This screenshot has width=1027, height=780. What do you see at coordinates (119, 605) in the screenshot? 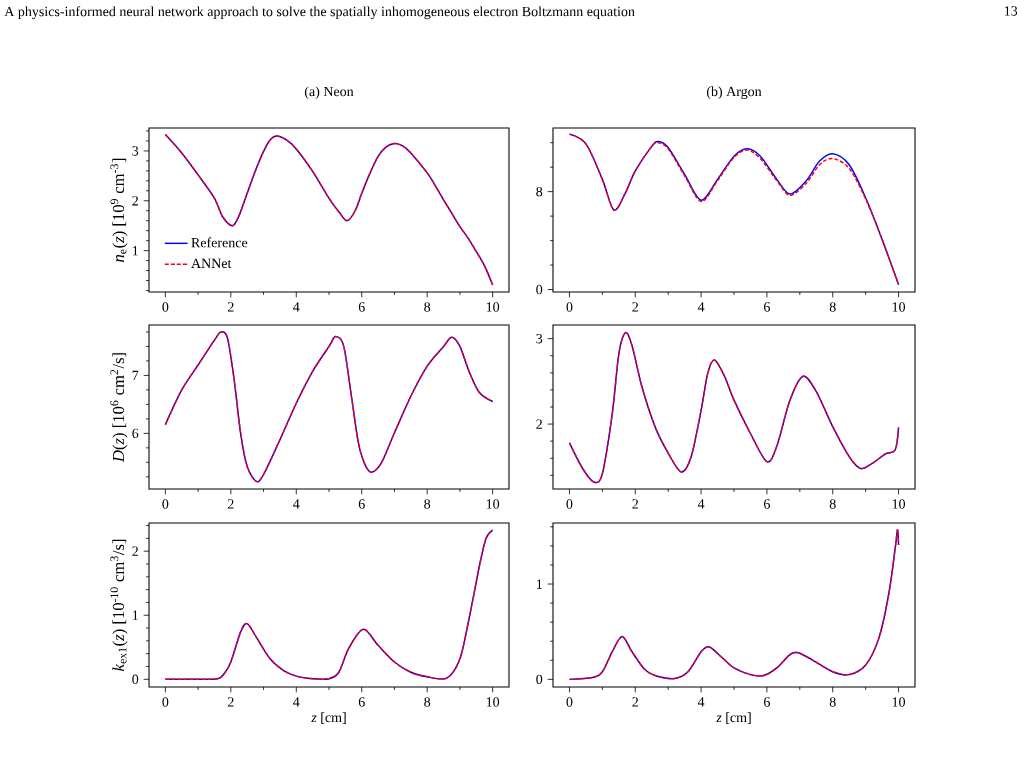
I see `text: k$_{ex1}$(z) [10$^{-10}$ cm$^{3}$/s]` at bounding box center [119, 605].